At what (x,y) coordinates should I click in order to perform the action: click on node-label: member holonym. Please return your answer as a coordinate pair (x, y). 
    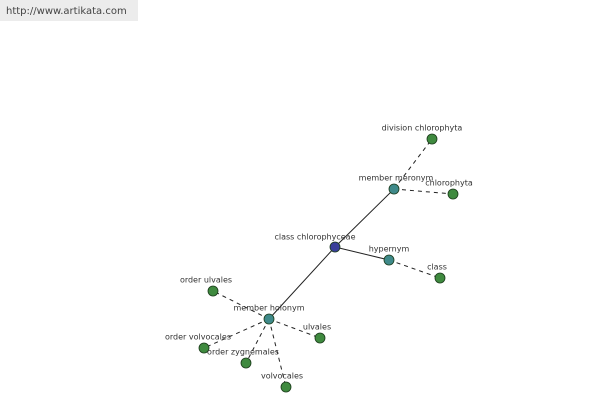
    Looking at the image, I should click on (268, 308).